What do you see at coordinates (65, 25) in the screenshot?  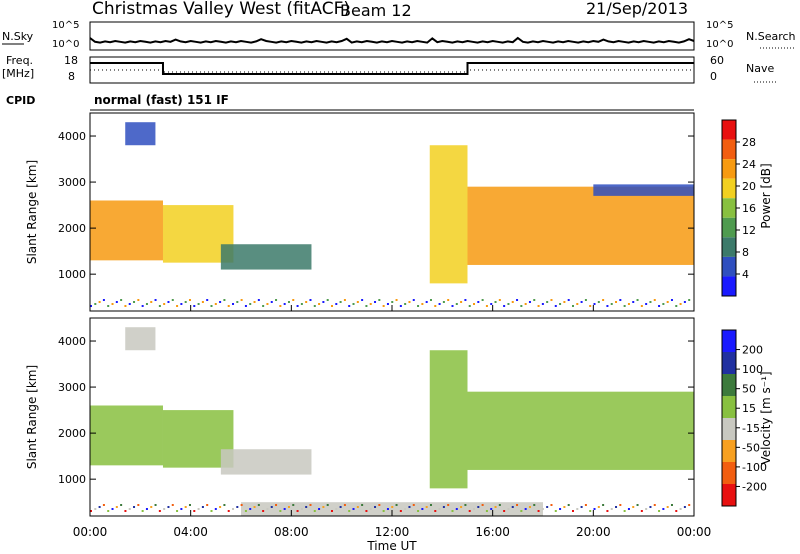 I see `noise-left-tick-high: 10^5` at bounding box center [65, 25].